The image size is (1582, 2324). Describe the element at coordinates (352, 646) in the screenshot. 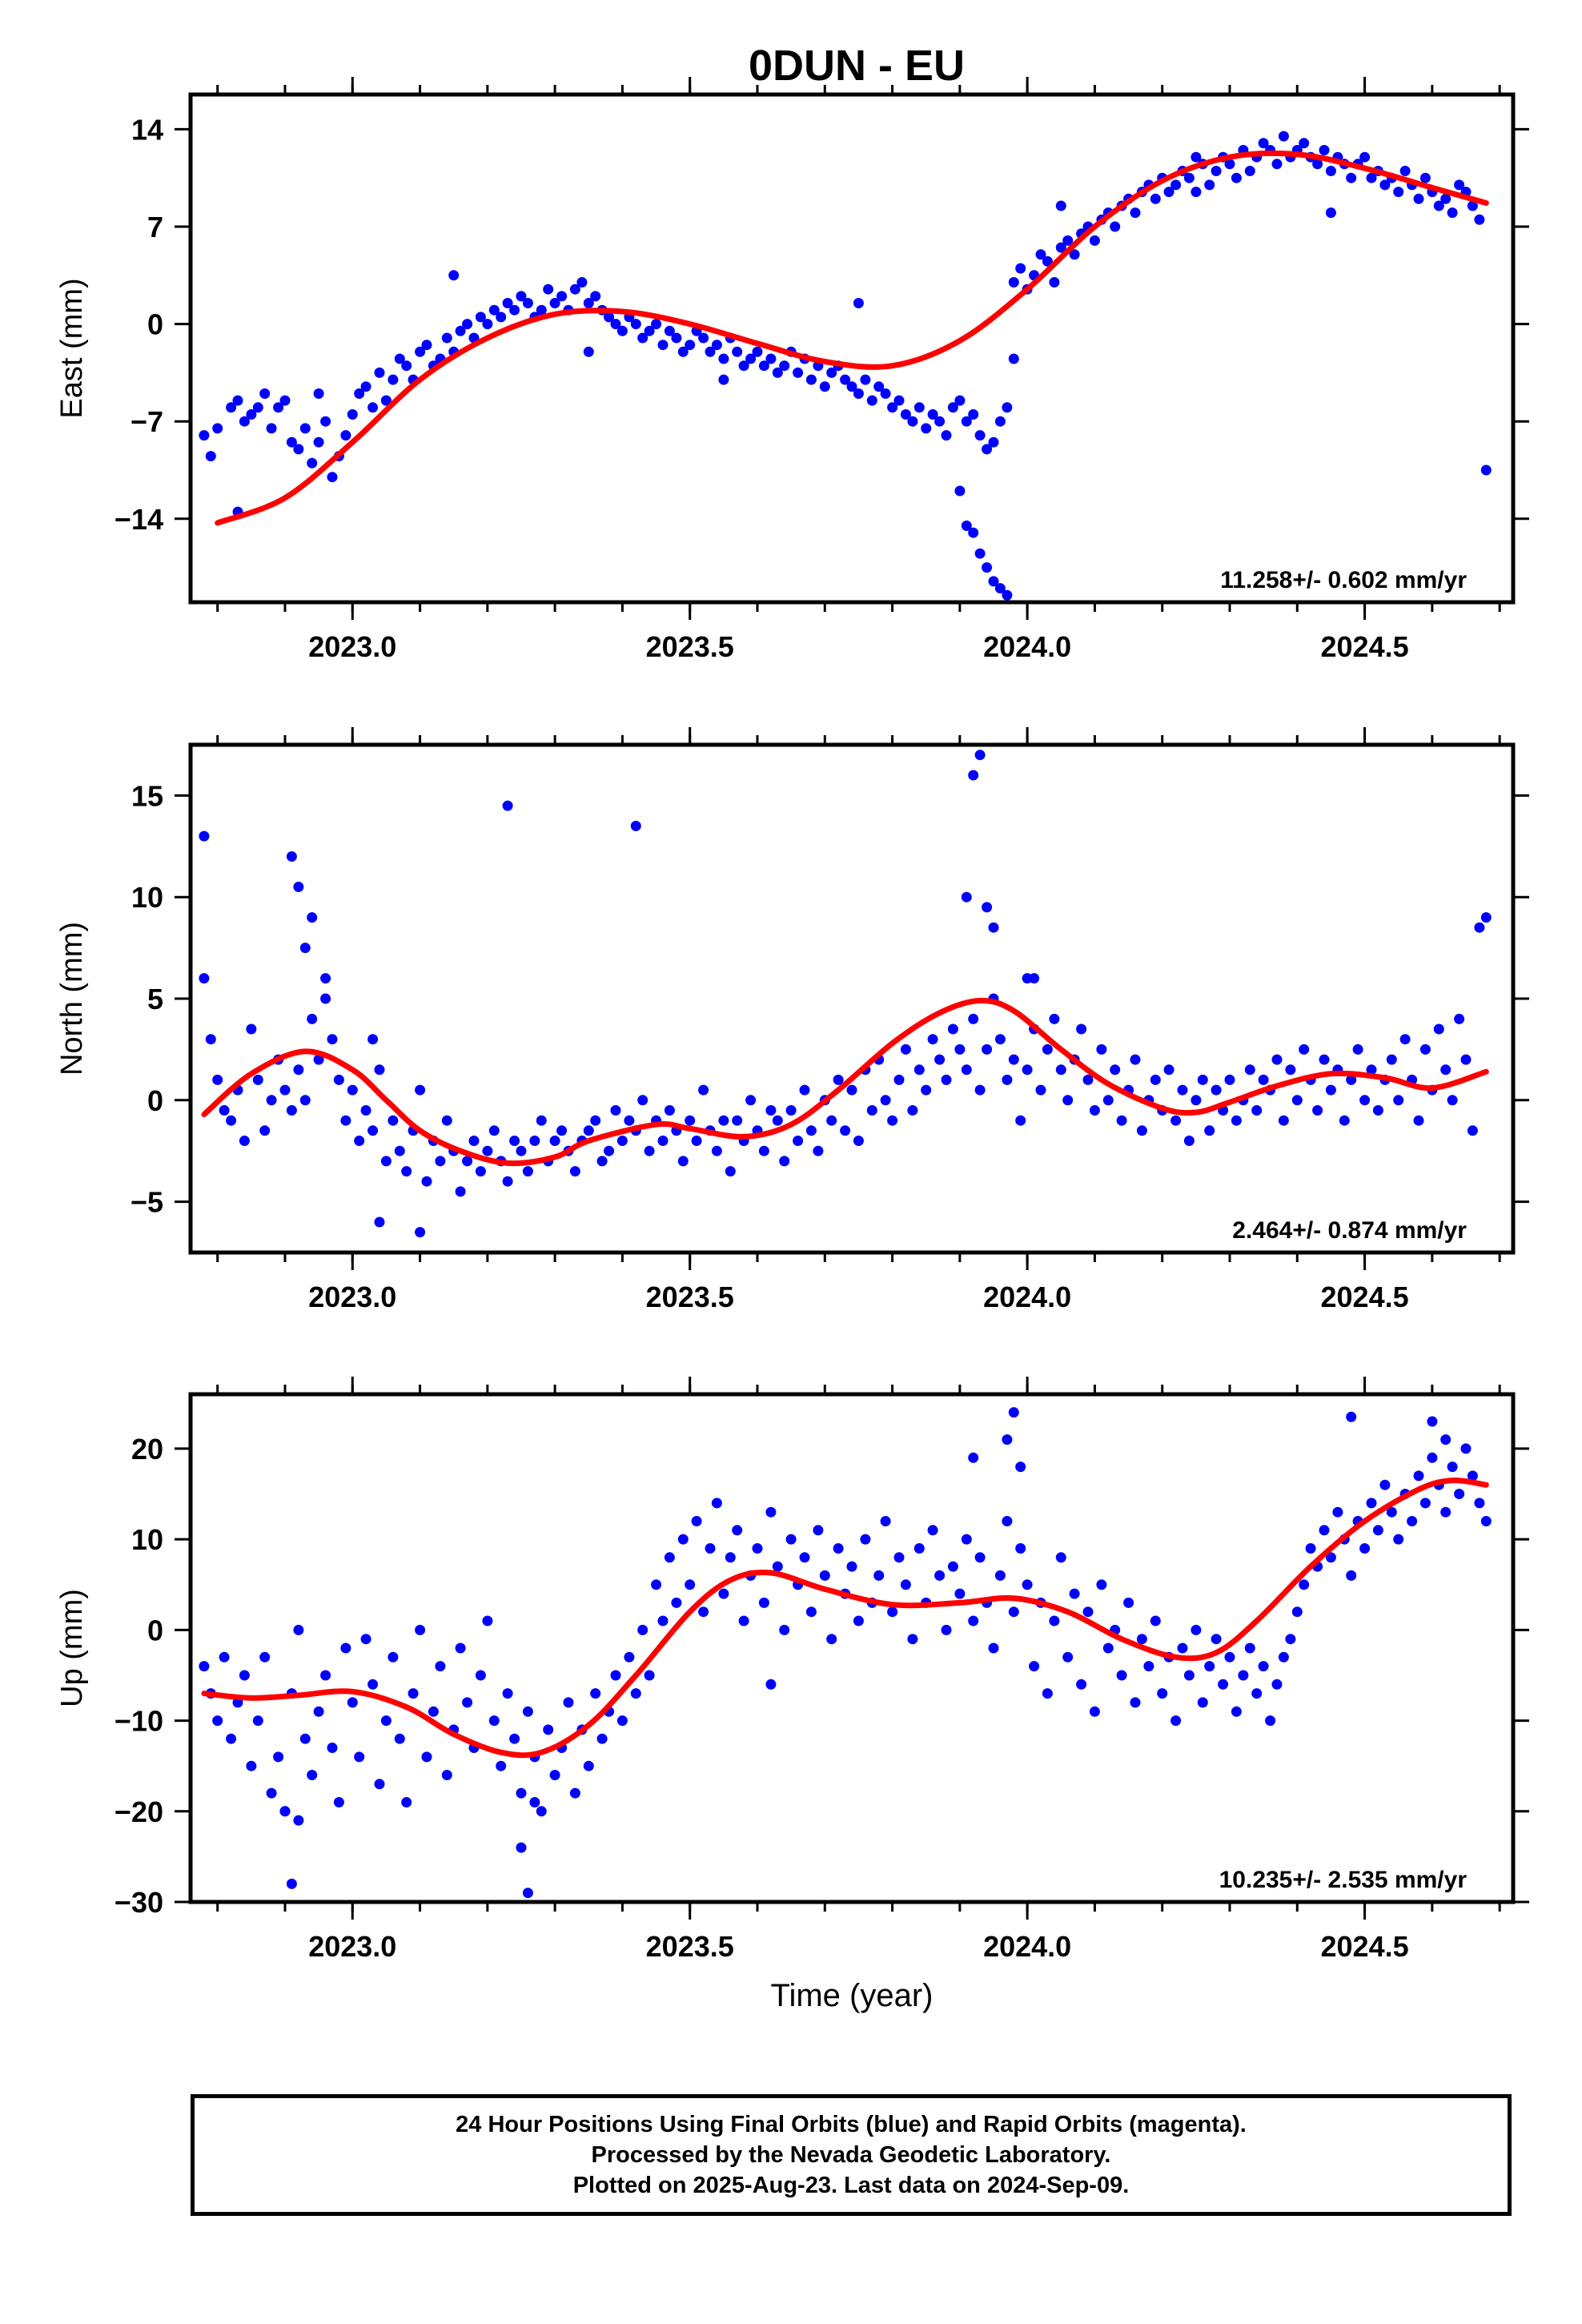

I see `east-x-tick-label: 2023.0` at that location.